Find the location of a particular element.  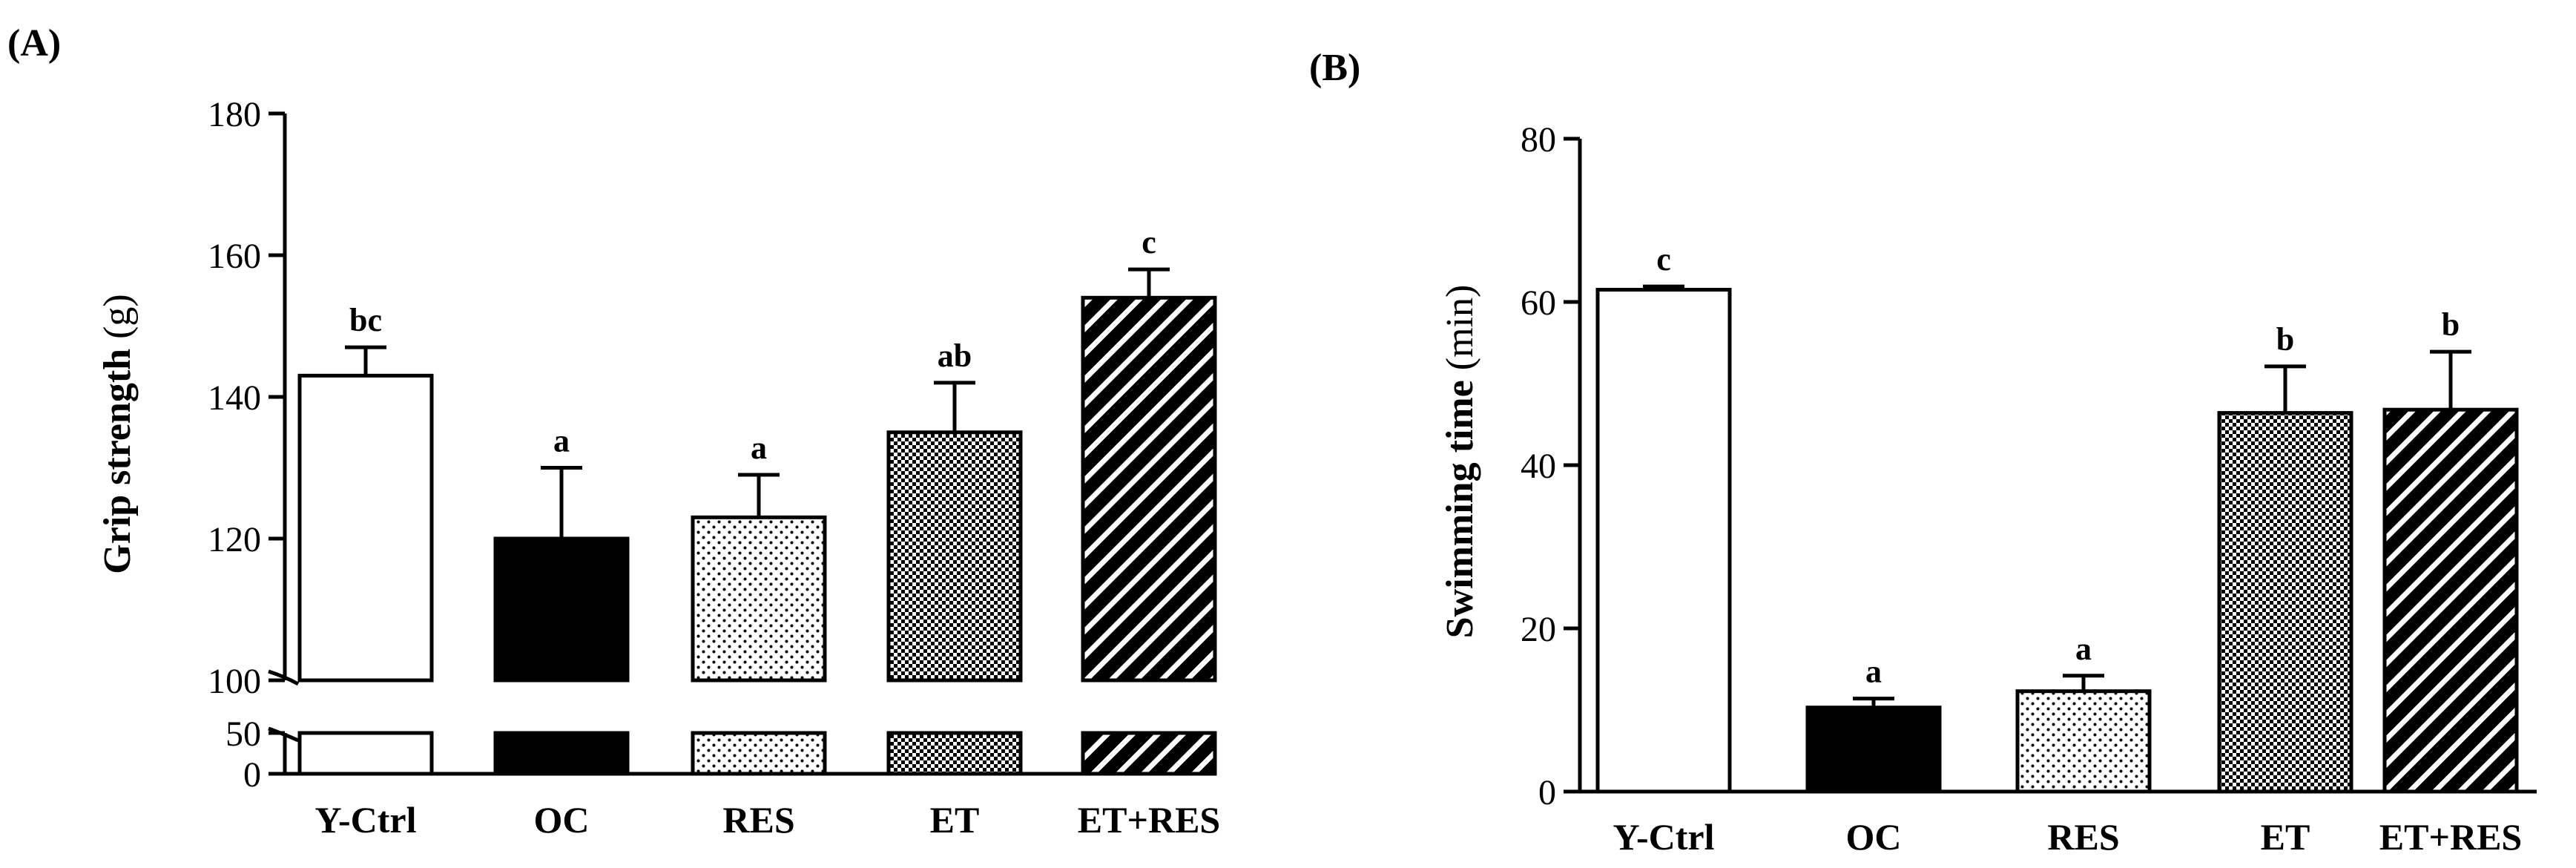

panel-b-y-axis-label-main: Swimming time is located at coordinates (1460, 509).